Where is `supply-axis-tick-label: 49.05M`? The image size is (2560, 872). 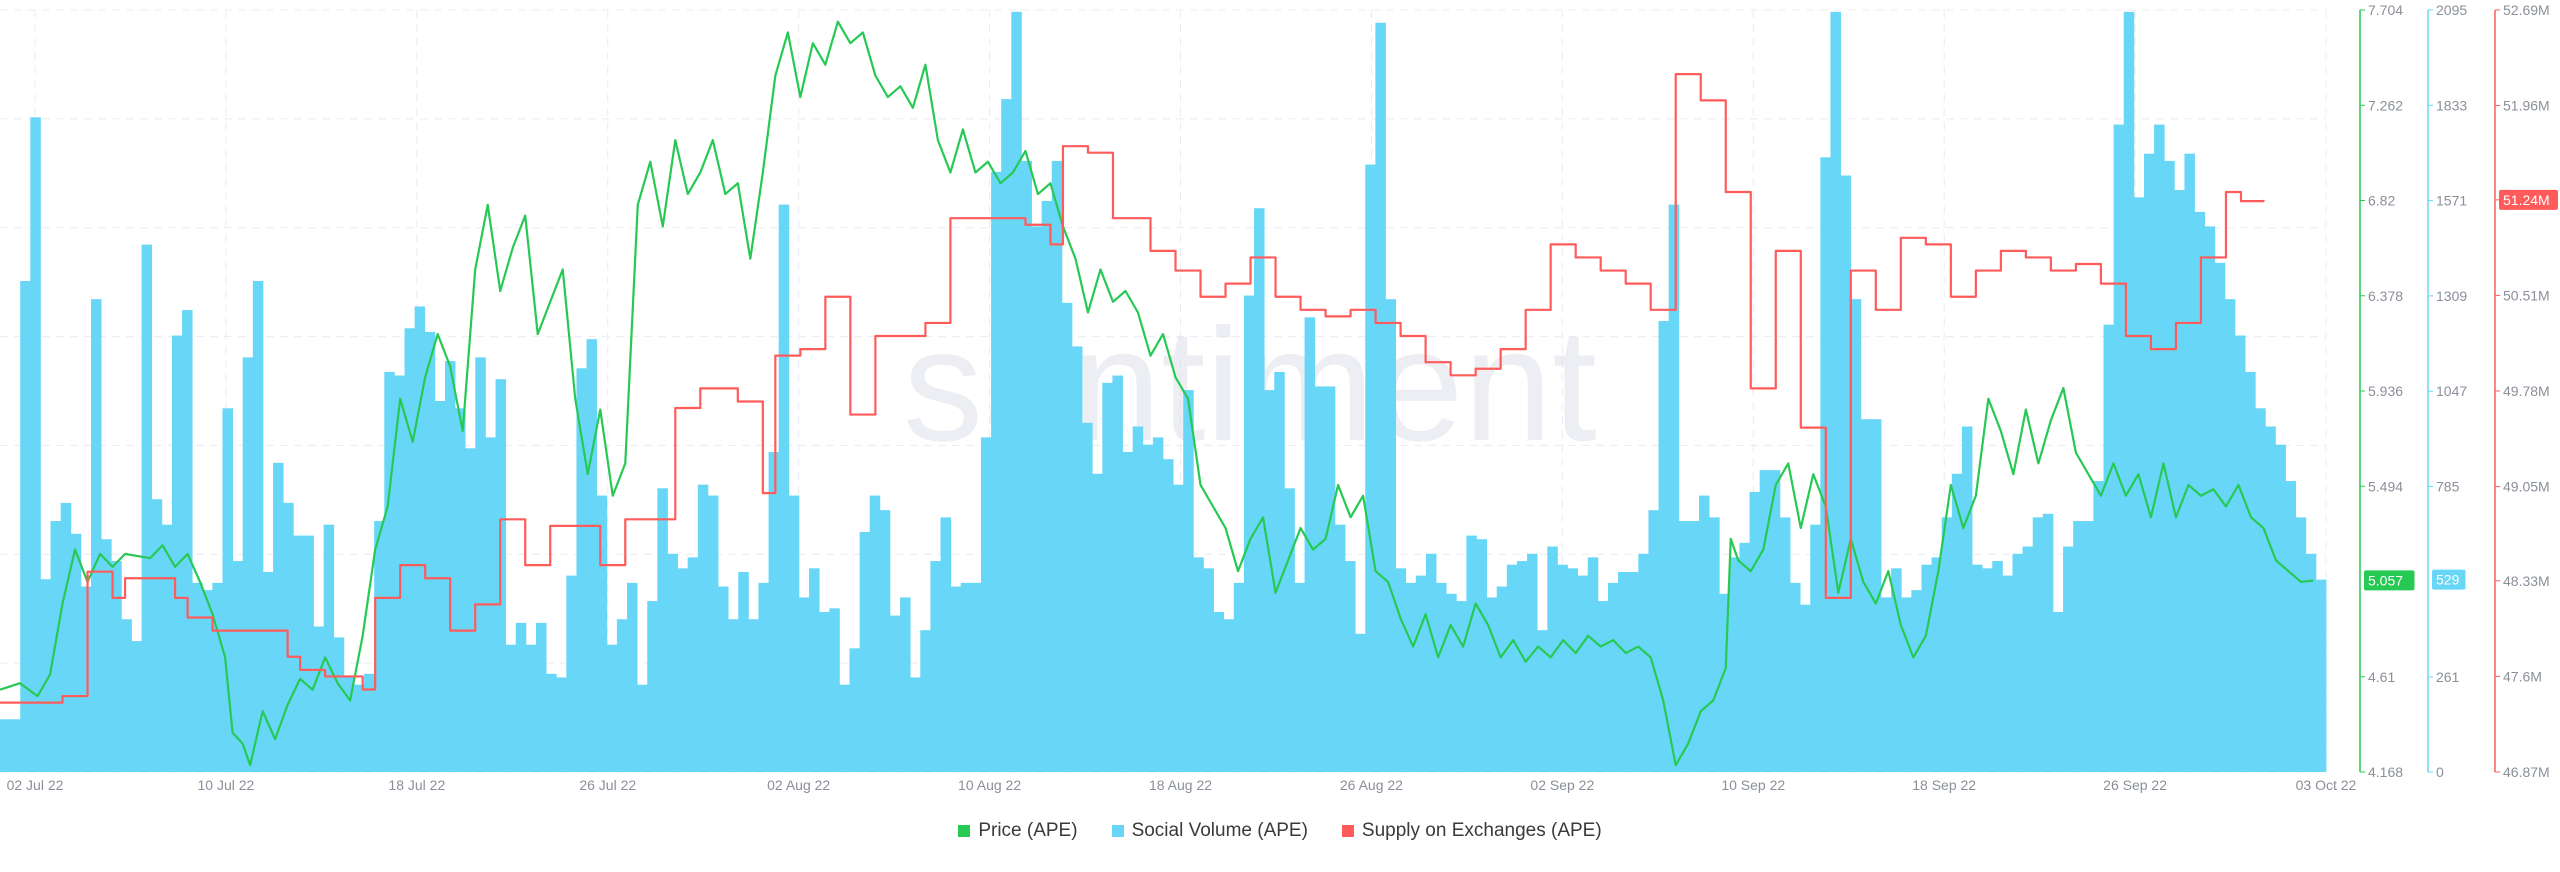 supply-axis-tick-label: 49.05M is located at coordinates (2526, 487).